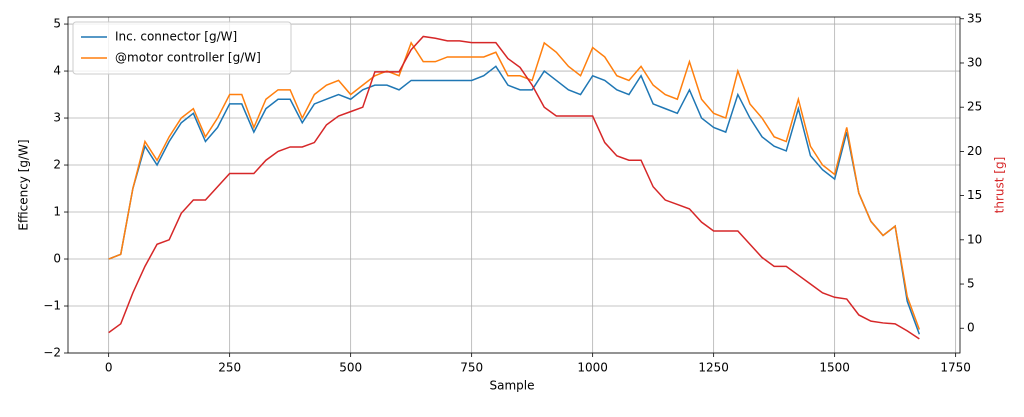 The height and width of the screenshot is (417, 1024). I want to click on x-tick-label: 1750, so click(955, 368).